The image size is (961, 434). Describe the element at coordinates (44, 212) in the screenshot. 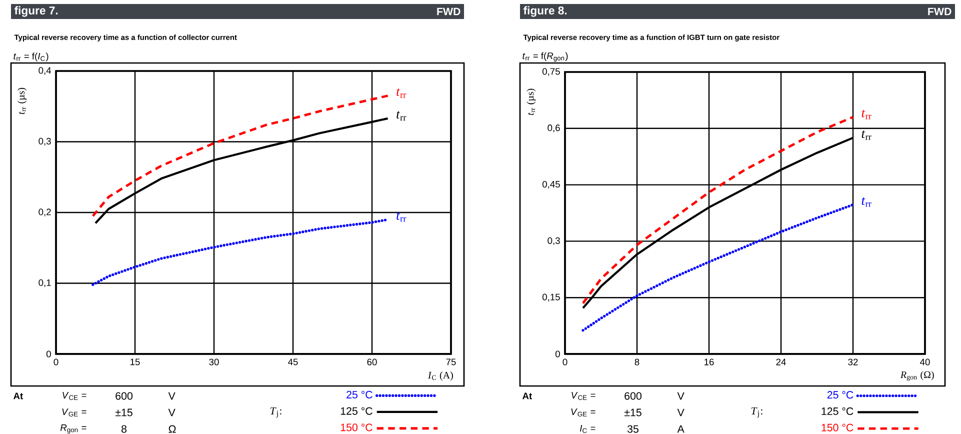

I see `y-tick-label: 0,2` at that location.